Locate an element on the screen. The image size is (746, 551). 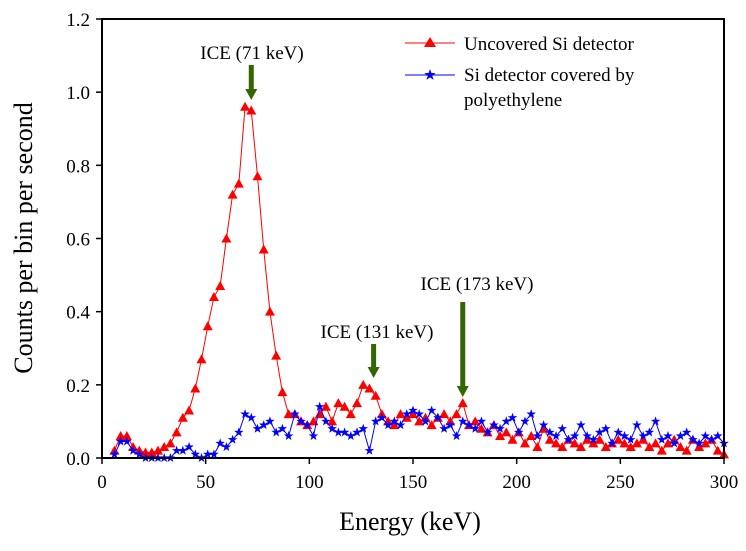
x-axis-label: Energy (keV) is located at coordinates (410, 521).